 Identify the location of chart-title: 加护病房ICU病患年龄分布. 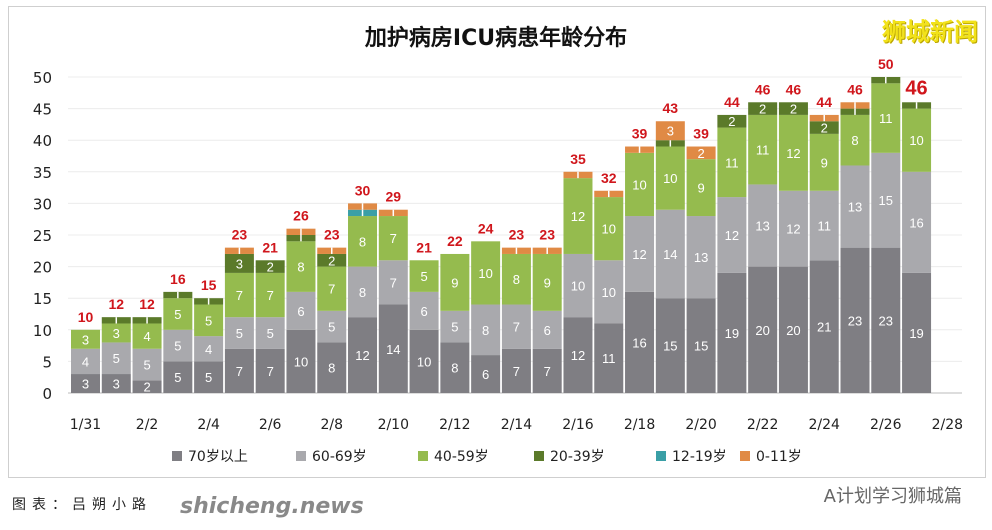
(496, 38).